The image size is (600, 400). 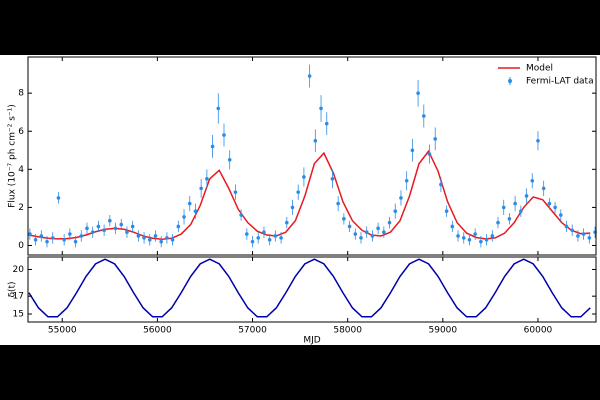 What do you see at coordinates (62, 331) in the screenshot?
I see `x-tick-label: 55000` at bounding box center [62, 331].